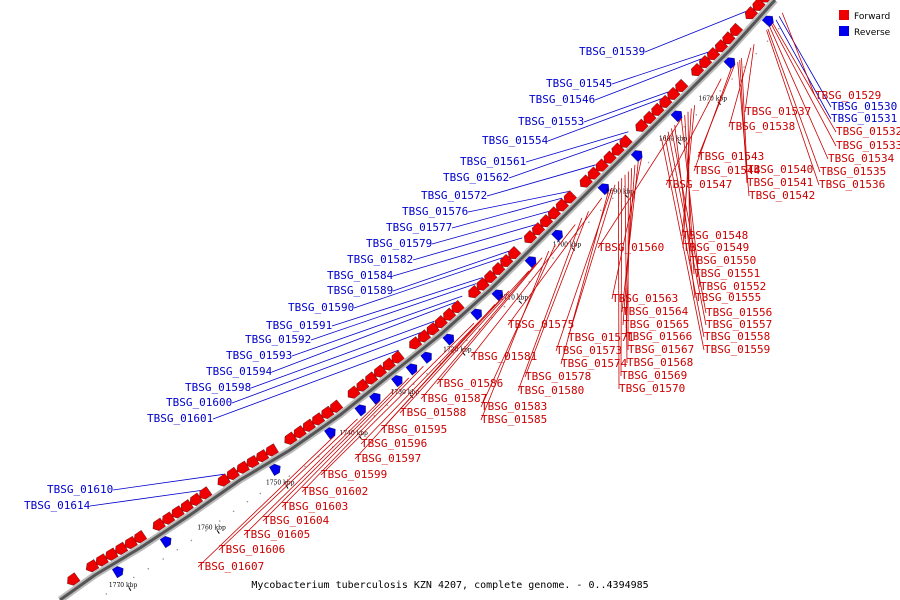 The width and height of the screenshot is (900, 600). Describe the element at coordinates (731, 156) in the screenshot. I see `forward-gene-label: TBSG_01543` at that location.